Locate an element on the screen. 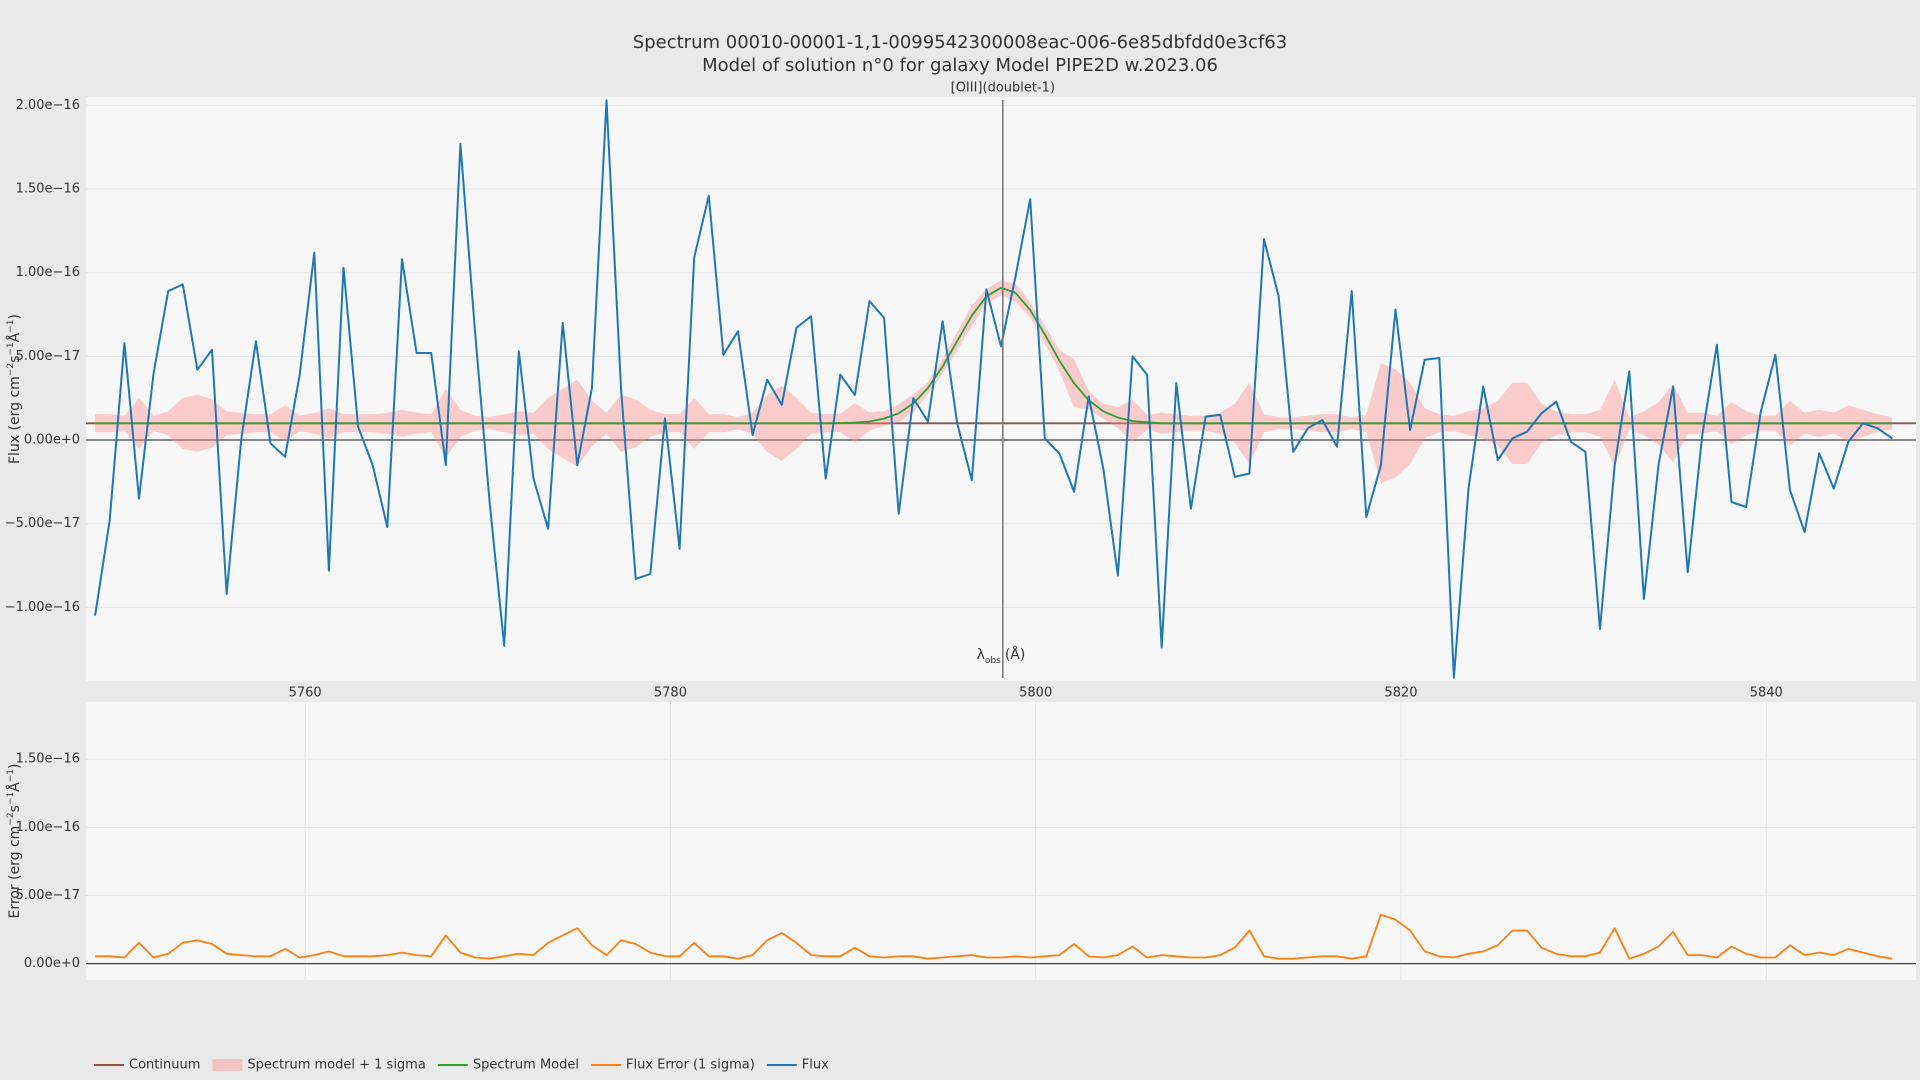  x-tick-label: 5820 is located at coordinates (1400, 693).